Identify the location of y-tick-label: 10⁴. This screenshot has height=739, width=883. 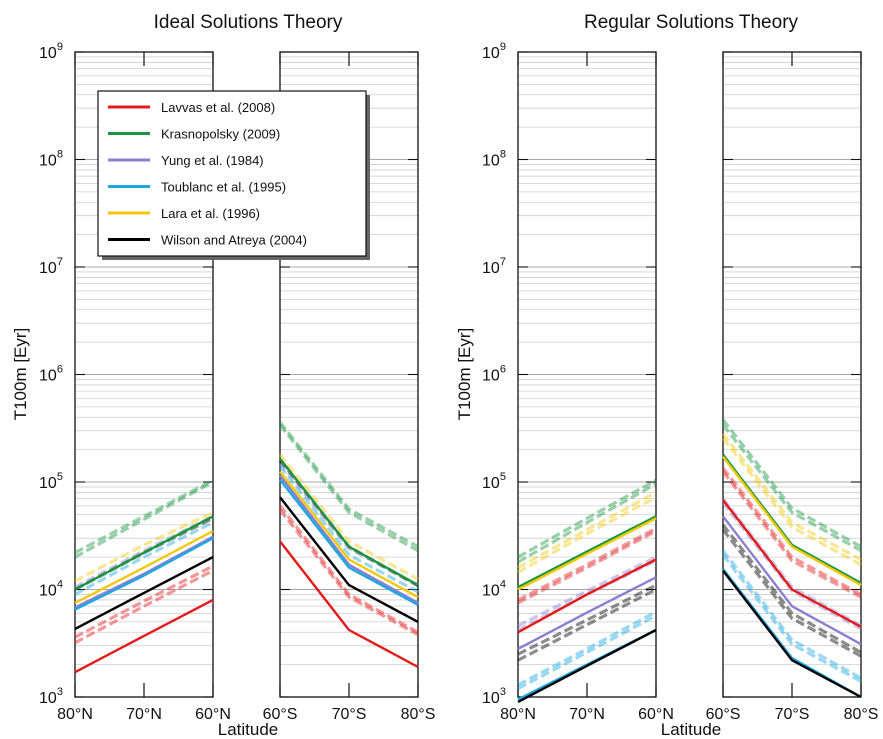
(494, 589).